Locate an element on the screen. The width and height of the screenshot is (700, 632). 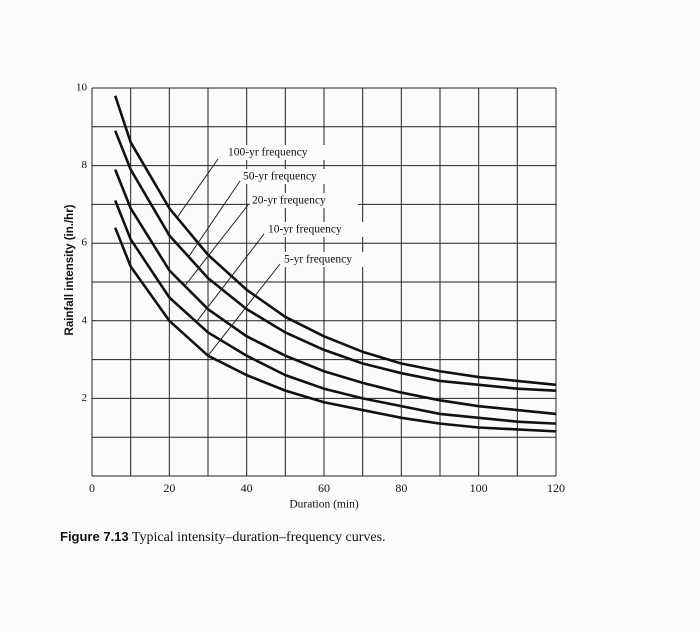
x-tick-label: 60 is located at coordinates (324, 488).